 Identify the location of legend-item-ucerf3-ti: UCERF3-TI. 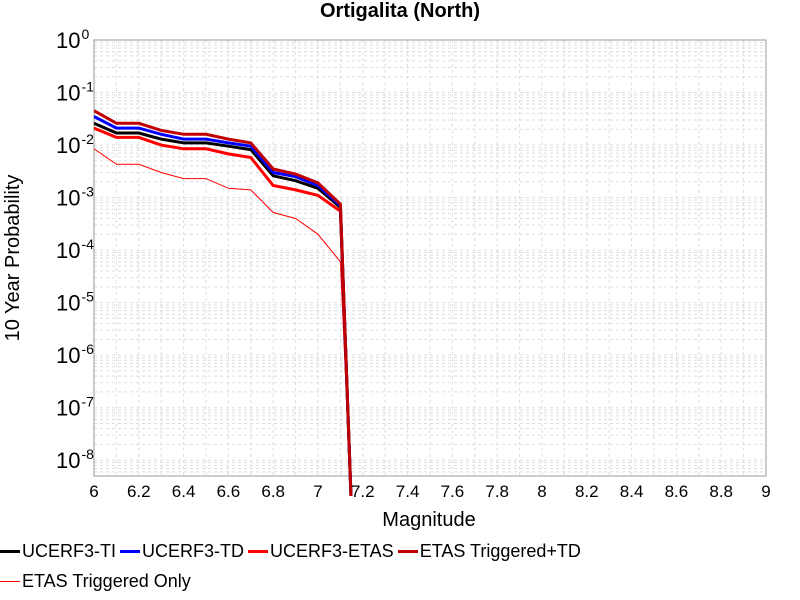
(58, 551).